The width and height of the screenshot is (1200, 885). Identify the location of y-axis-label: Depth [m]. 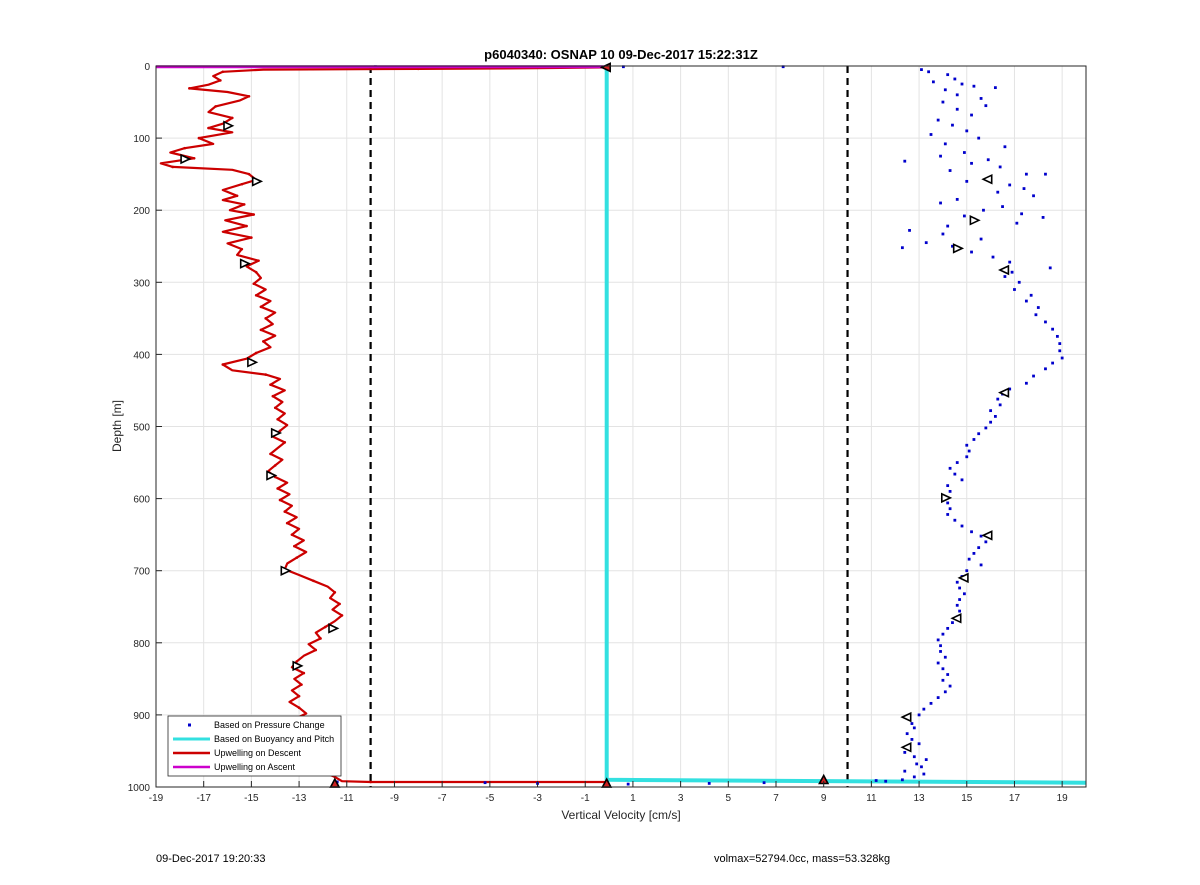
(117, 426).